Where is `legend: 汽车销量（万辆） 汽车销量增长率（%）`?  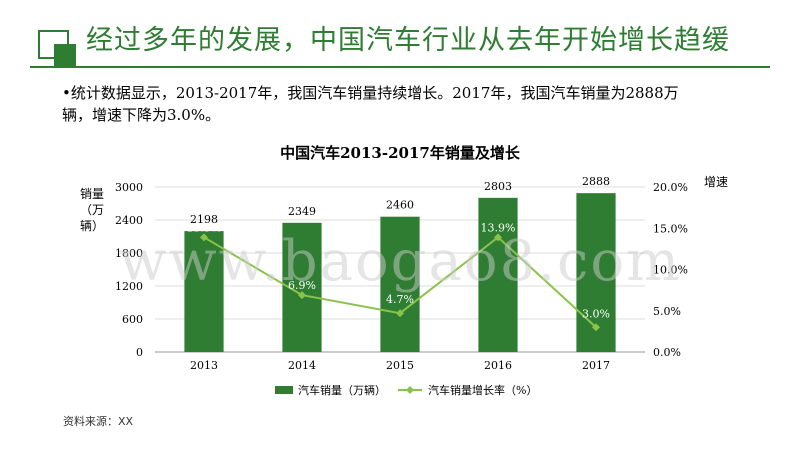
legend: 汽车销量（万辆） 汽车销量增长率（%） is located at coordinates (406, 390).